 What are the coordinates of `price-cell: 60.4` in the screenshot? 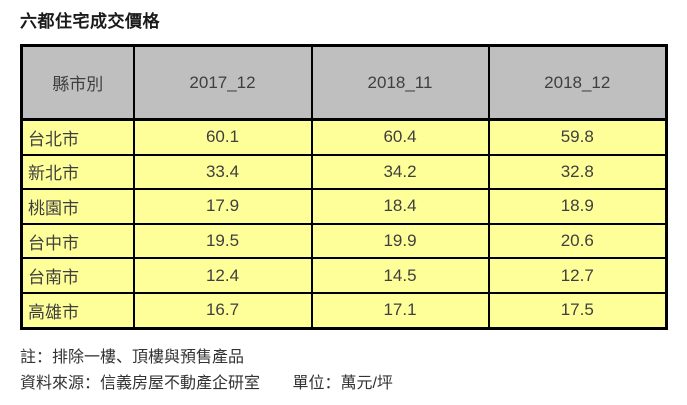 It's located at (400, 137).